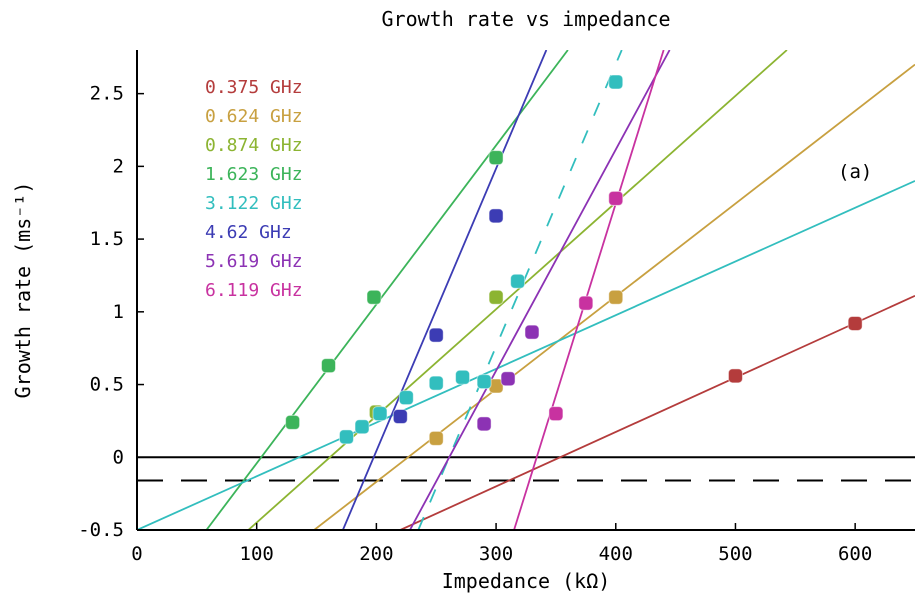 The image size is (920, 601). Describe the element at coordinates (107, 94) in the screenshot. I see `y-tick-label: 2.5` at that location.